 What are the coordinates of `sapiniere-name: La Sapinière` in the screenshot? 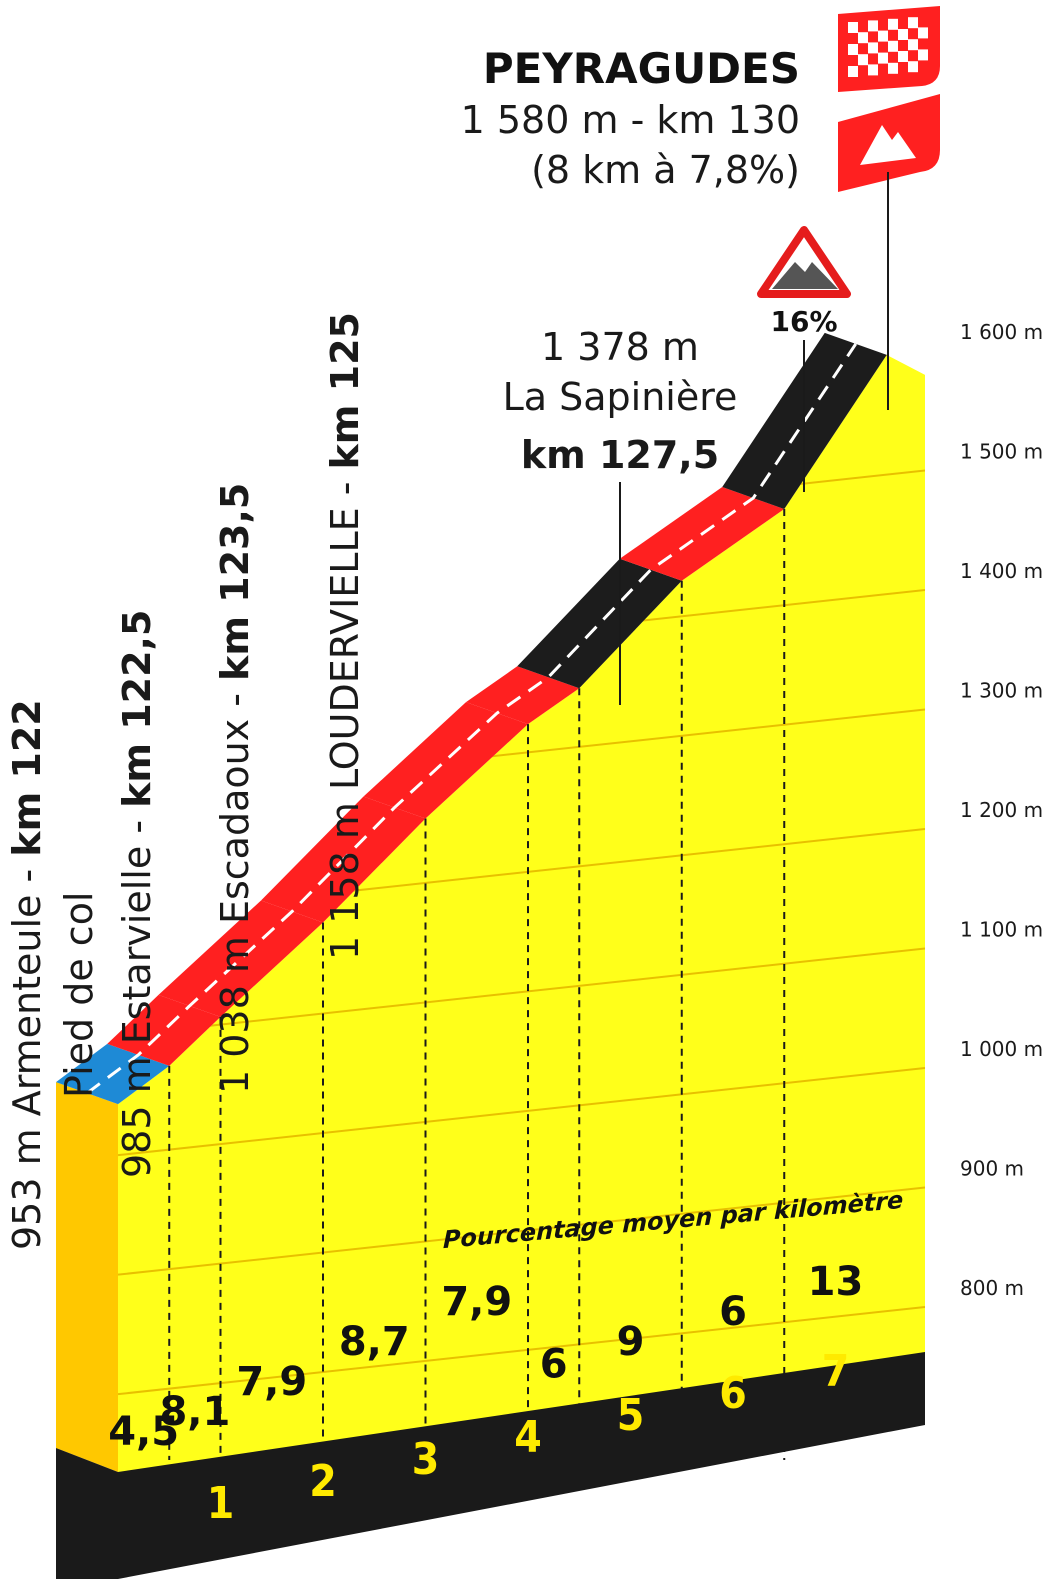 It's located at (620, 397).